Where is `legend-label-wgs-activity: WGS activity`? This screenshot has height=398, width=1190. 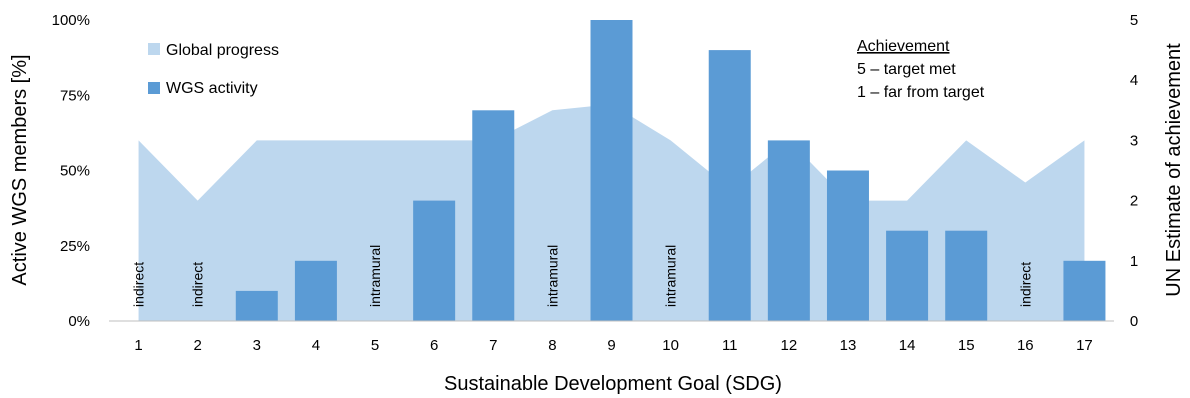
legend-label-wgs-activity: WGS activity is located at coordinates (212, 88).